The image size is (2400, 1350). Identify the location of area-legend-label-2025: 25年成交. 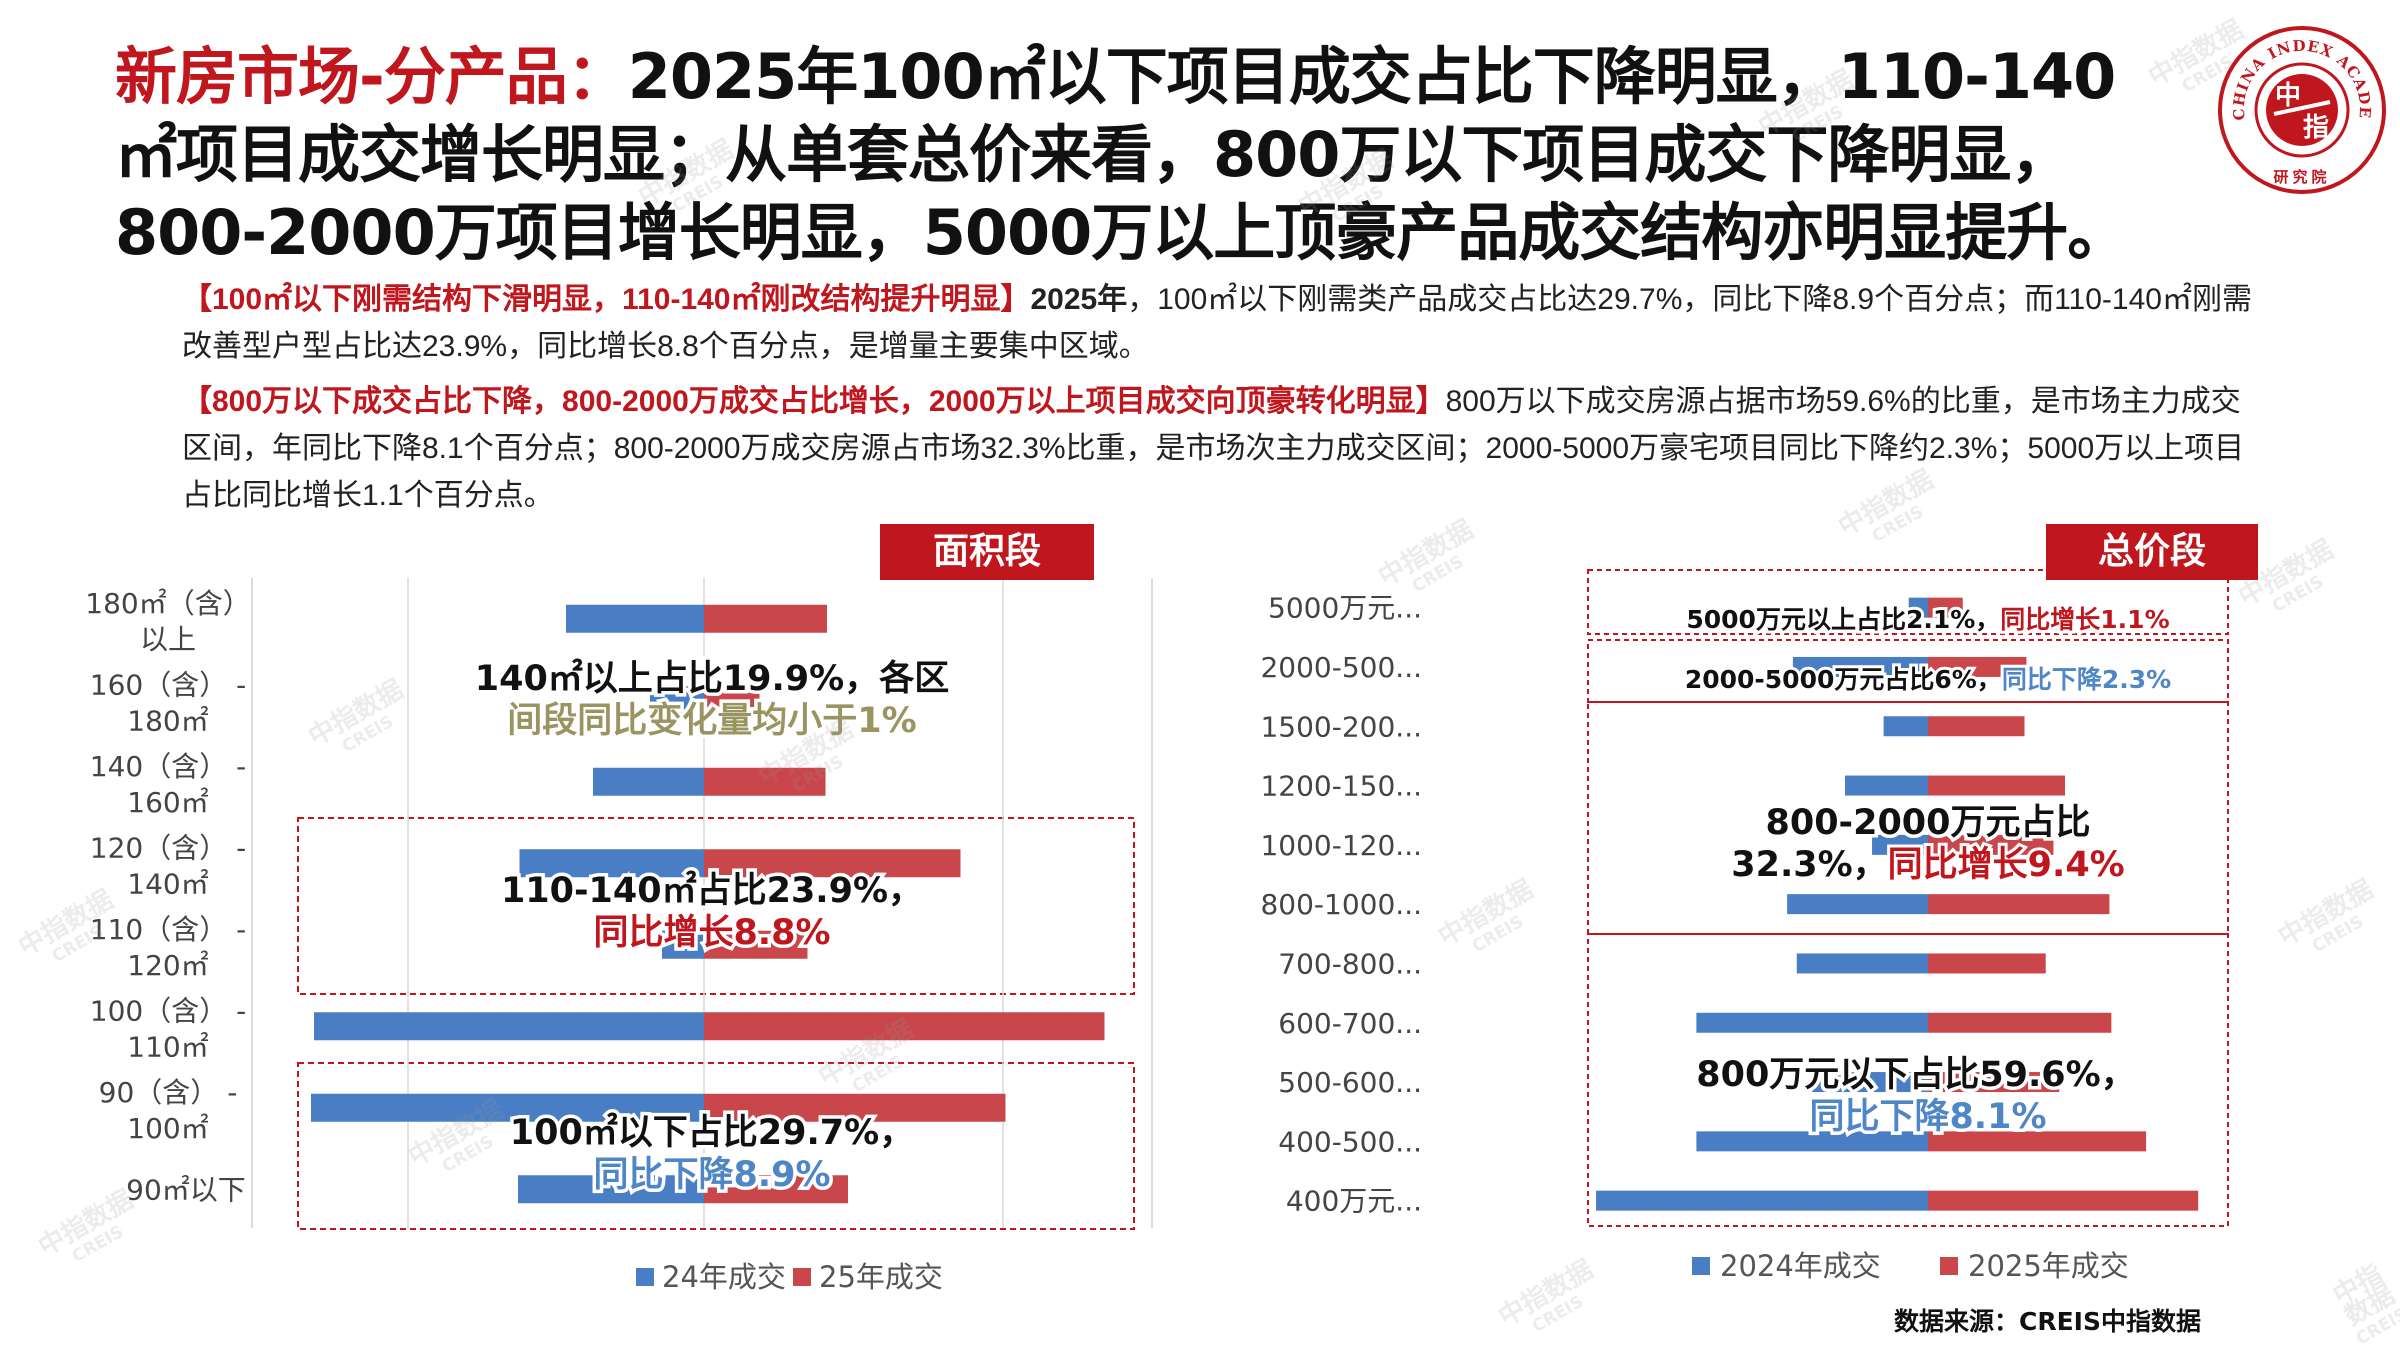
(881, 1277).